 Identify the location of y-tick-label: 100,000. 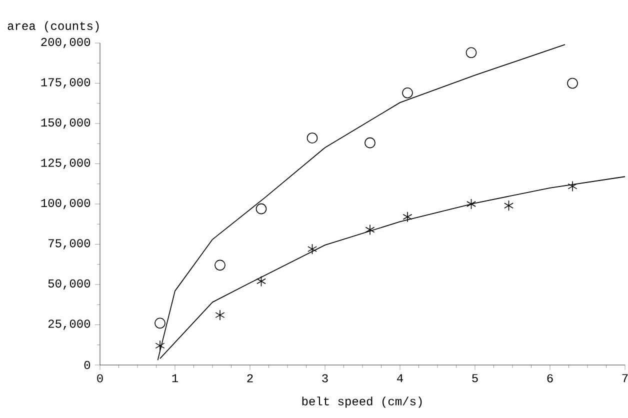
(65, 204).